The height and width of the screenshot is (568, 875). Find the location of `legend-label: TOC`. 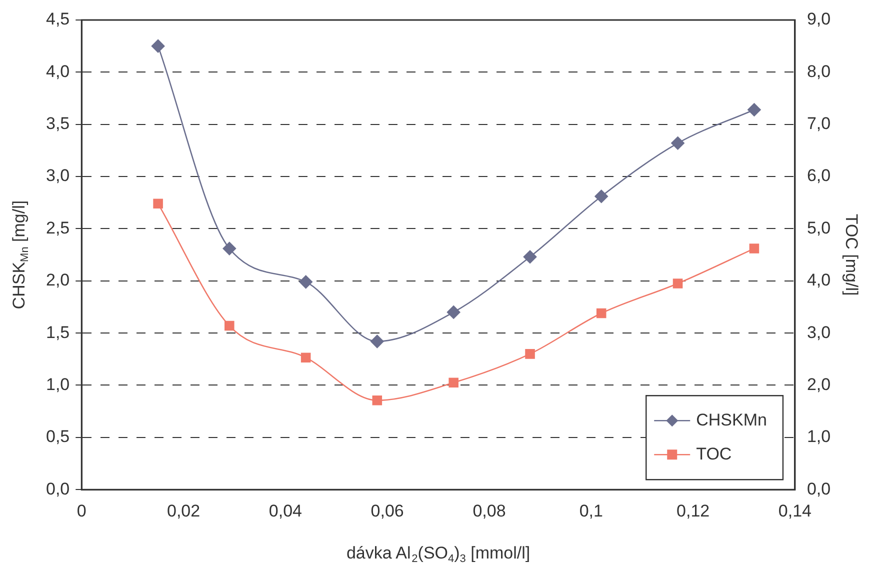

legend-label: TOC is located at coordinates (714, 454).